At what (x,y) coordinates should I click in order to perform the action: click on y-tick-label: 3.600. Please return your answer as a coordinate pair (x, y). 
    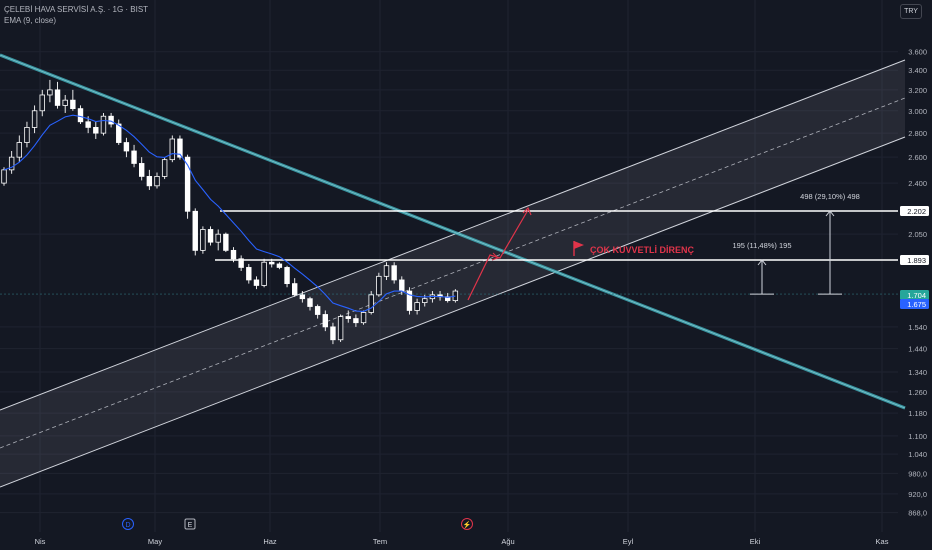
    Looking at the image, I should click on (917, 52).